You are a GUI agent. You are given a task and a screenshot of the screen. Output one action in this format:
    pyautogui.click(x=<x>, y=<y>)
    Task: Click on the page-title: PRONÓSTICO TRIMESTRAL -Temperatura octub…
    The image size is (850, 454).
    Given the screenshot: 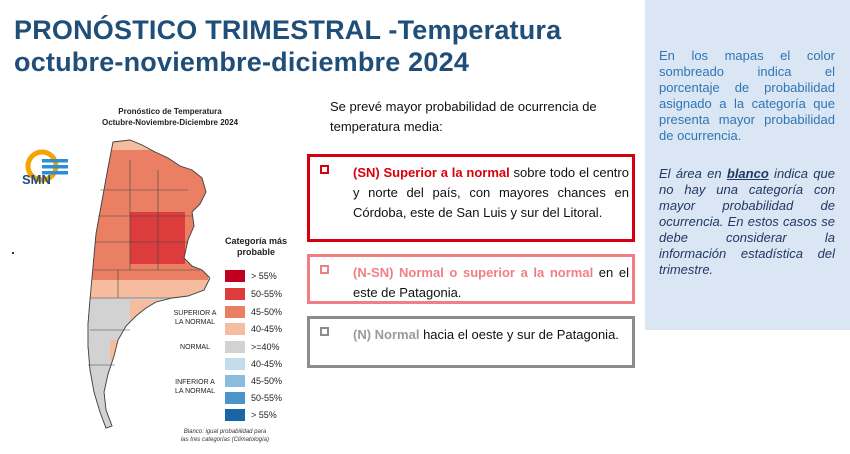 What is the action you would take?
    pyautogui.click(x=287, y=46)
    